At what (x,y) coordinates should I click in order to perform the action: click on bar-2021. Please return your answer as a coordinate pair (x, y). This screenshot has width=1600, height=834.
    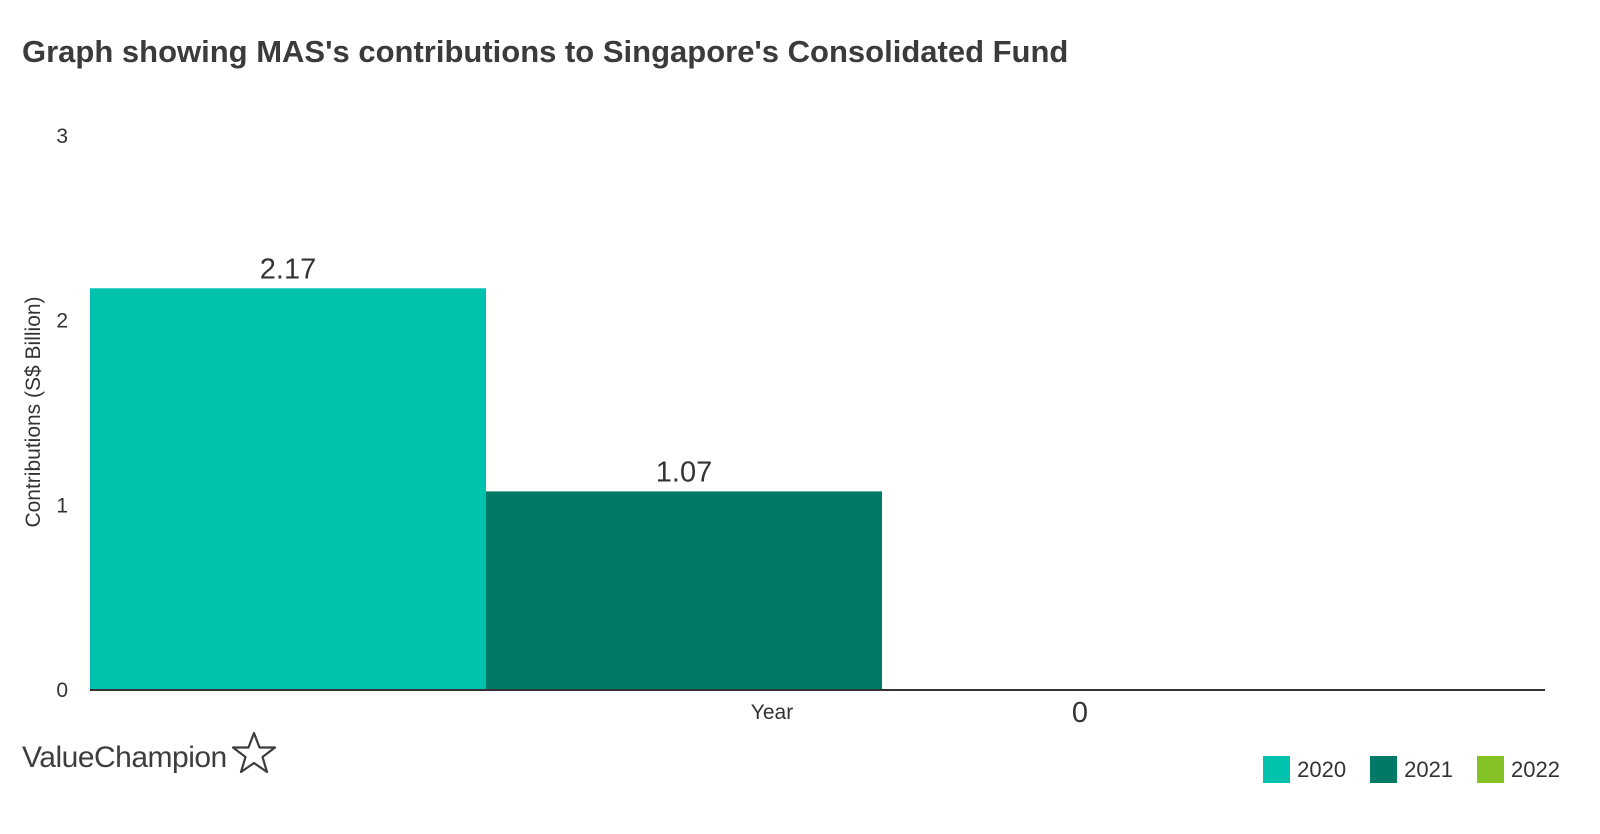
    Looking at the image, I should click on (684, 590).